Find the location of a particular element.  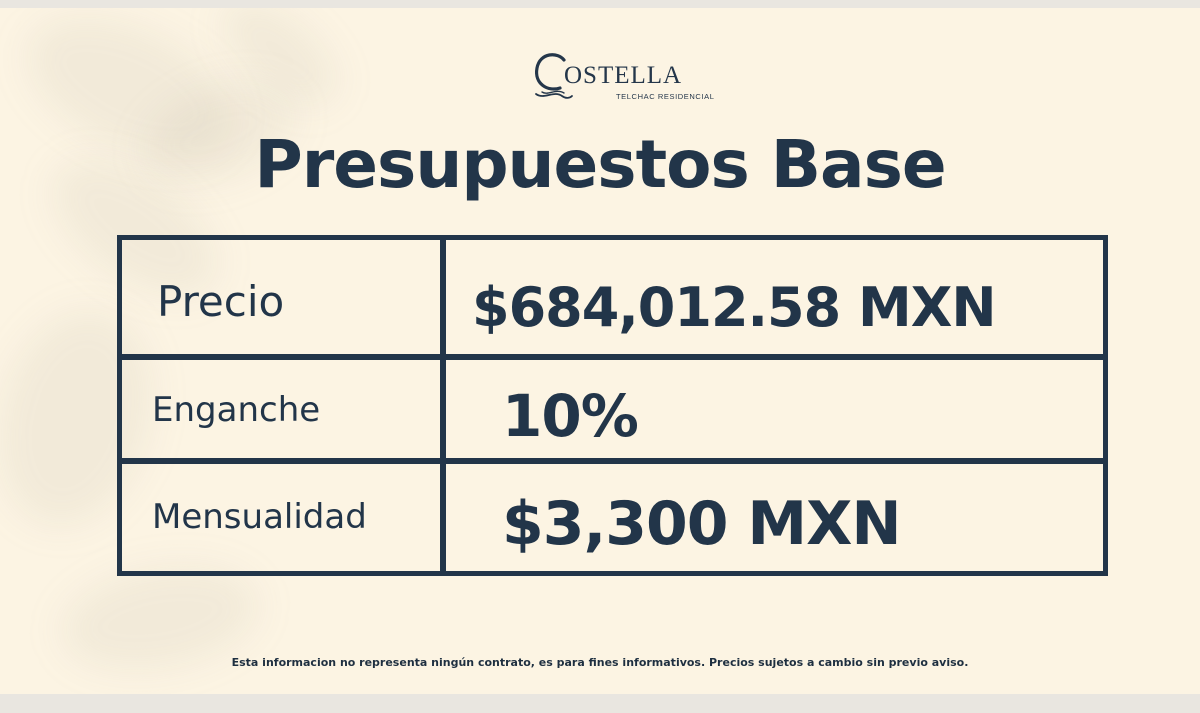

page-title: Presupuestos Base is located at coordinates (600, 164).